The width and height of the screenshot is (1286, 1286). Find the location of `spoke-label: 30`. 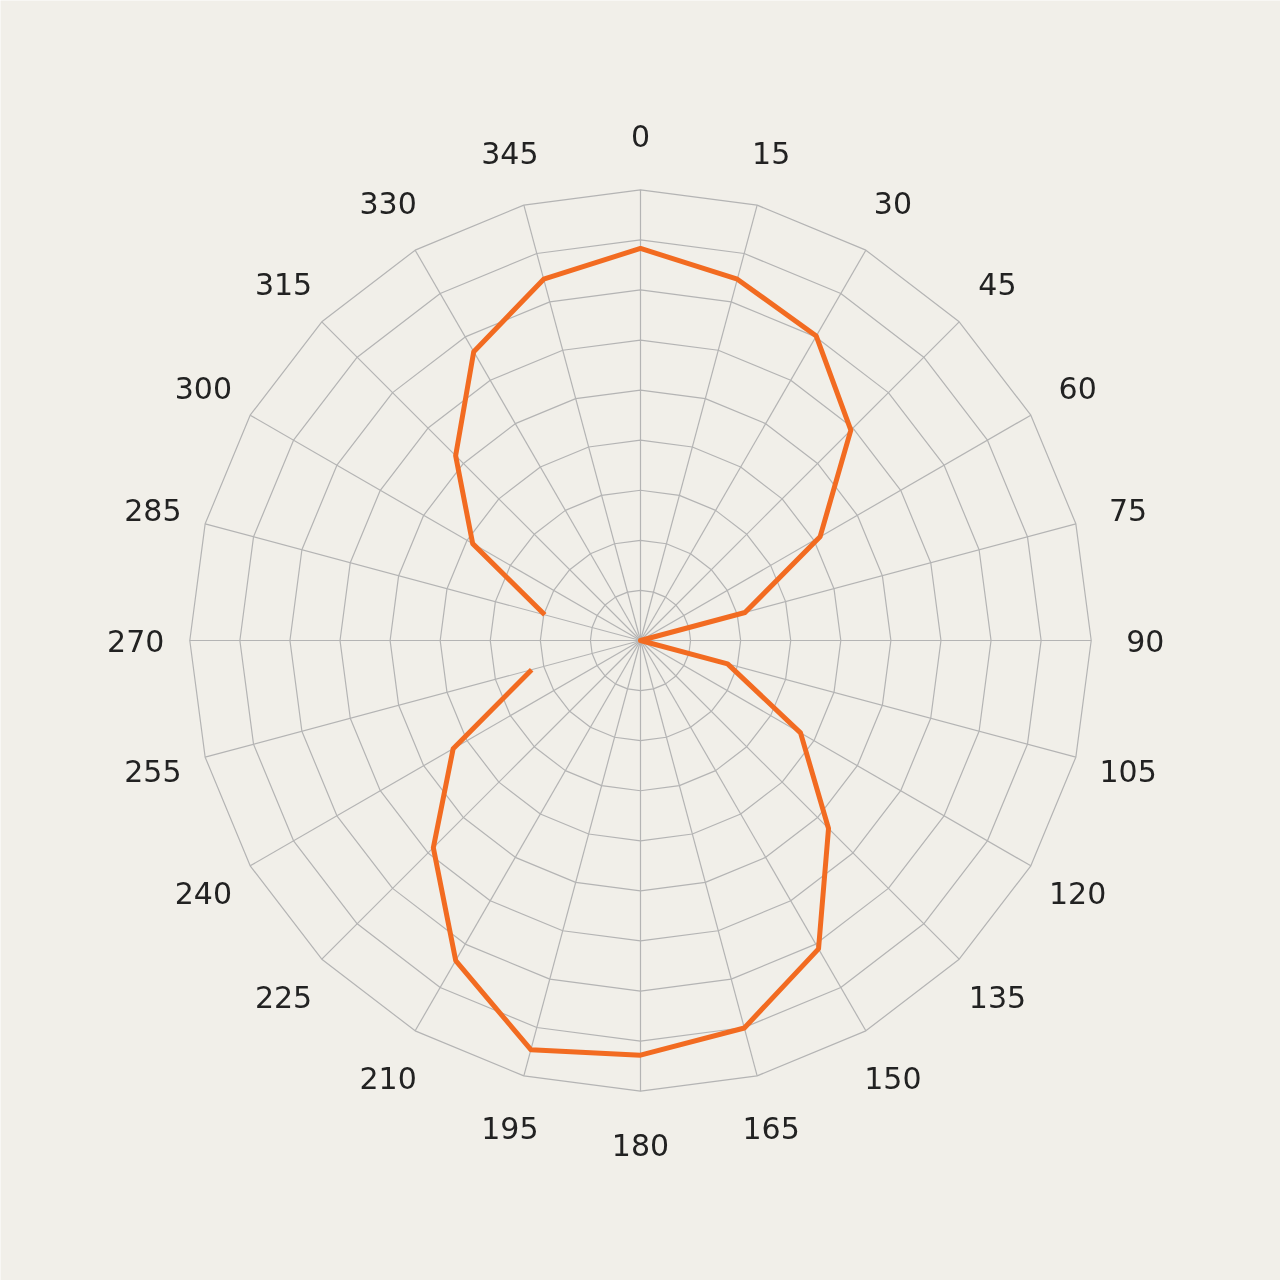

spoke-label: 30 is located at coordinates (892, 204).